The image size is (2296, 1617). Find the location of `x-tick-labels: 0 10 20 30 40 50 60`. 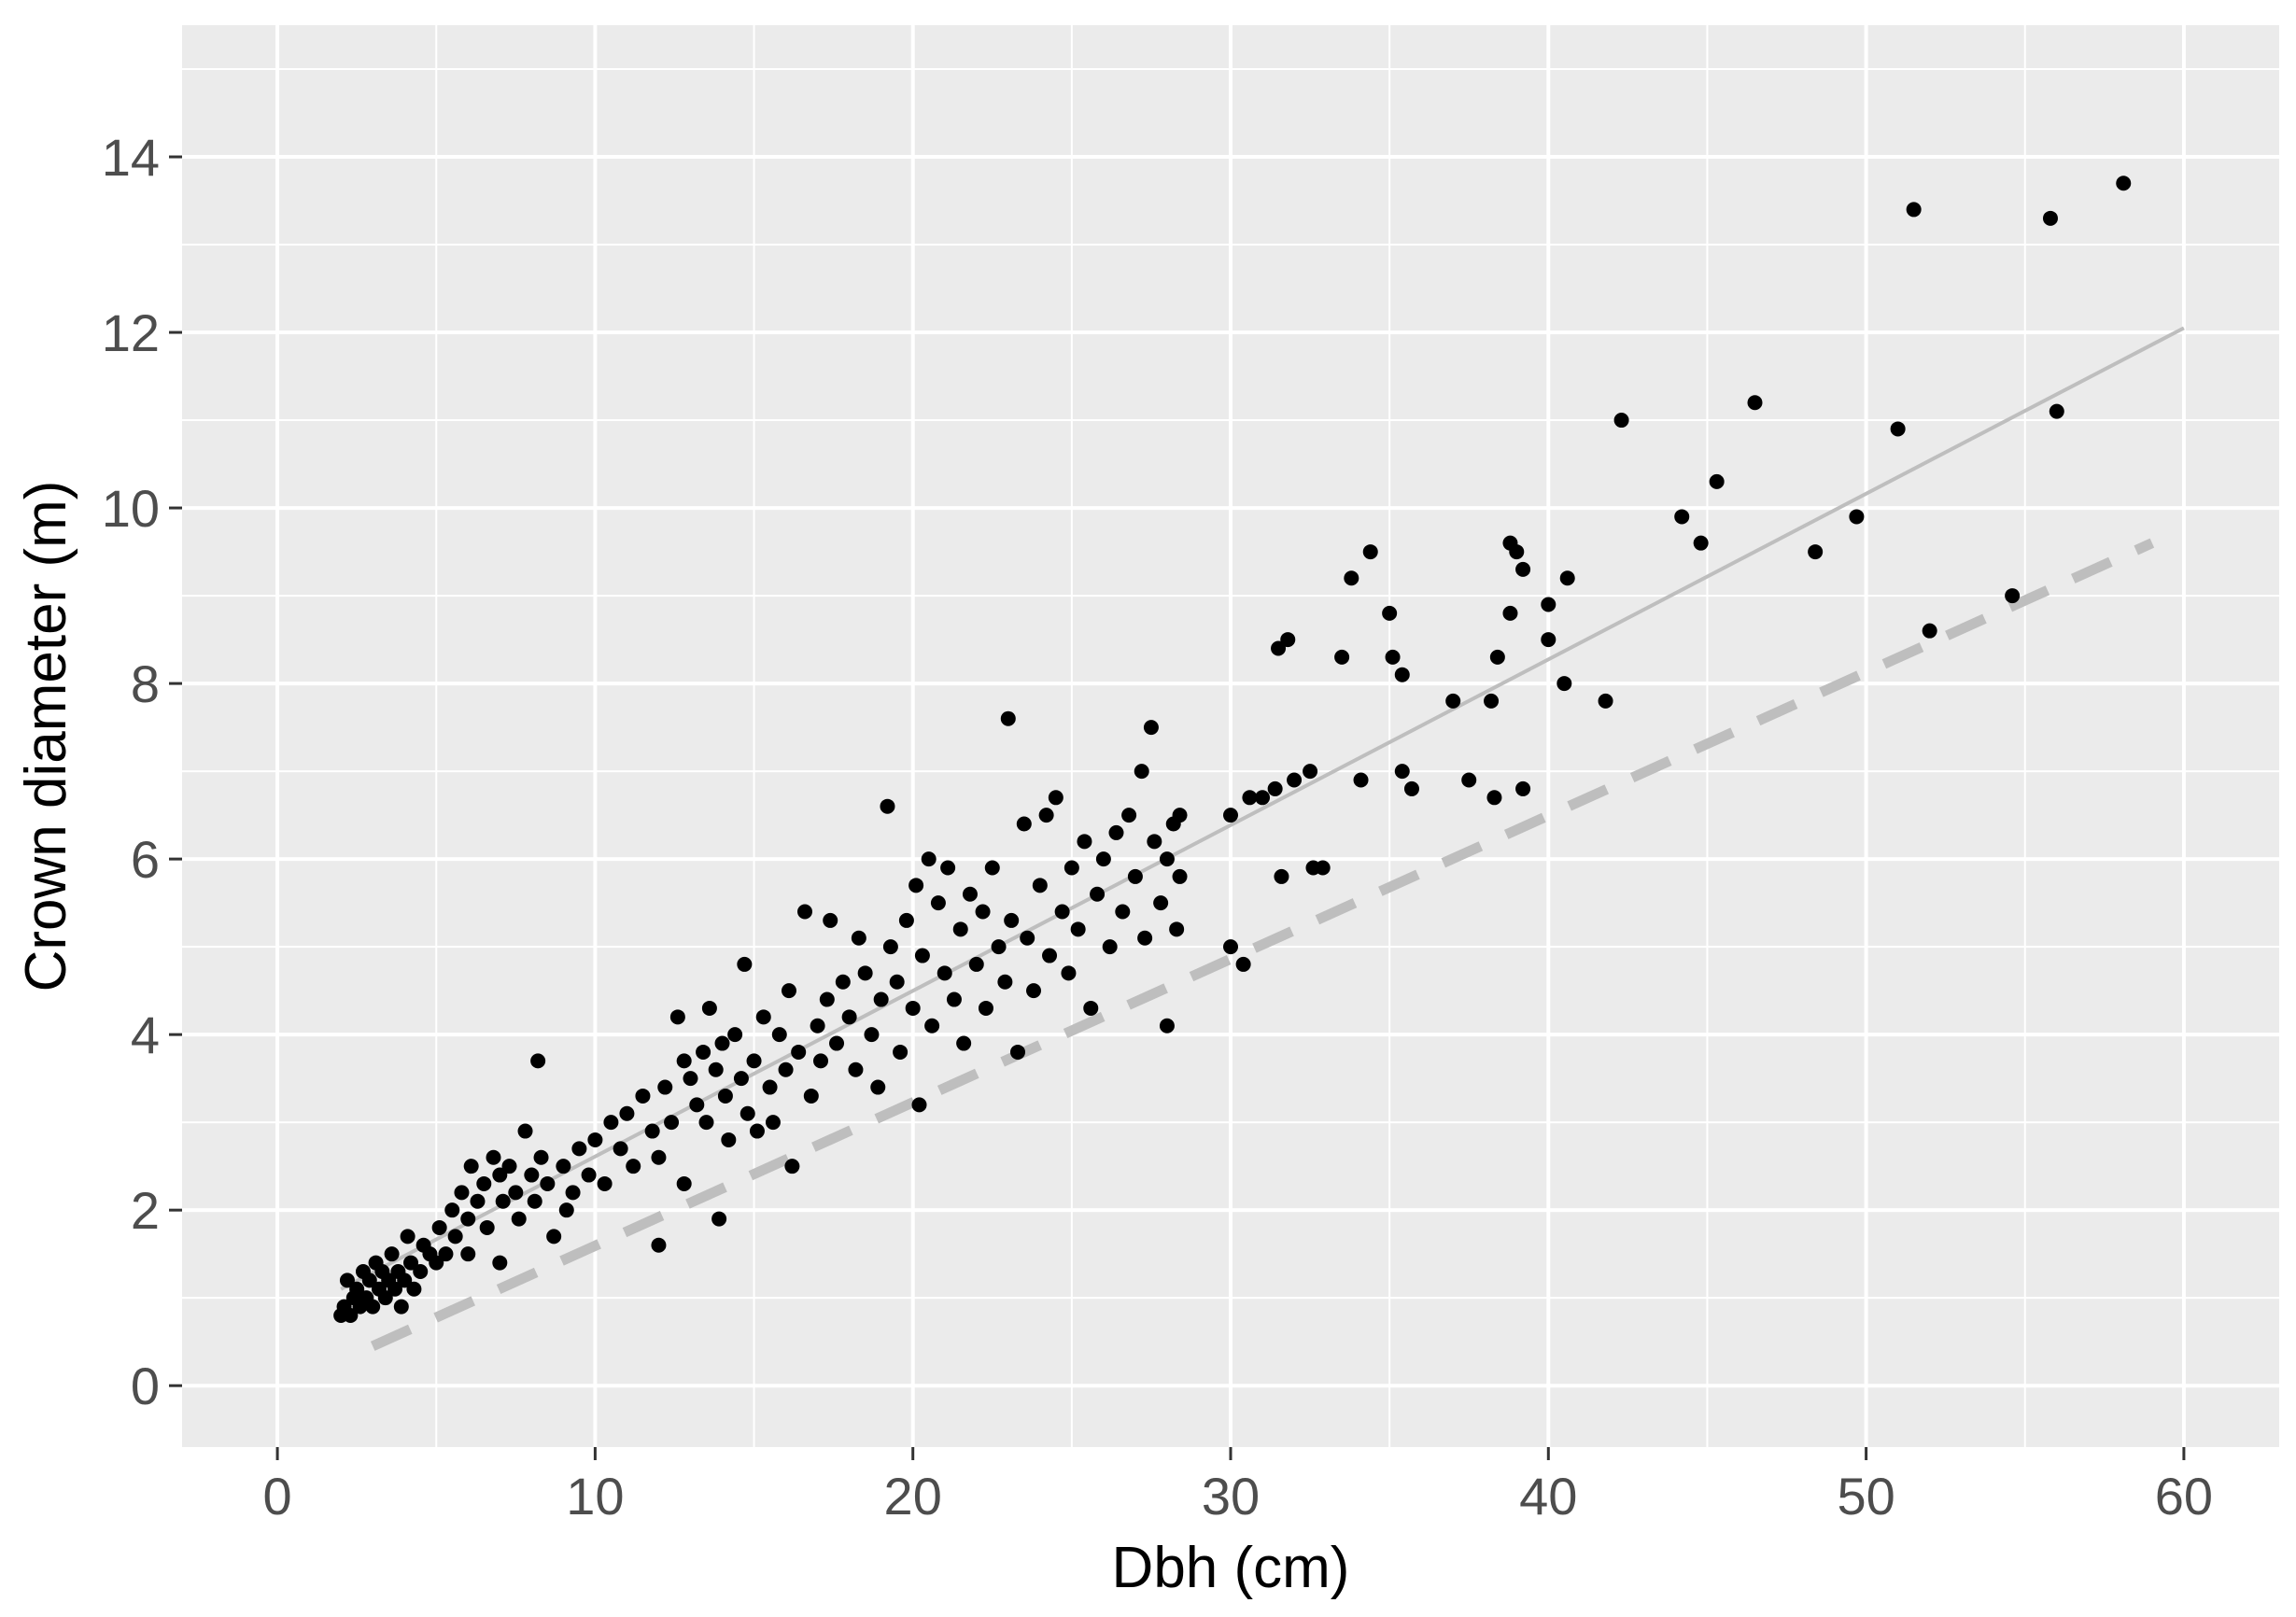

x-tick-labels: 0 10 20 30 40 50 60 is located at coordinates (1239, 1497).